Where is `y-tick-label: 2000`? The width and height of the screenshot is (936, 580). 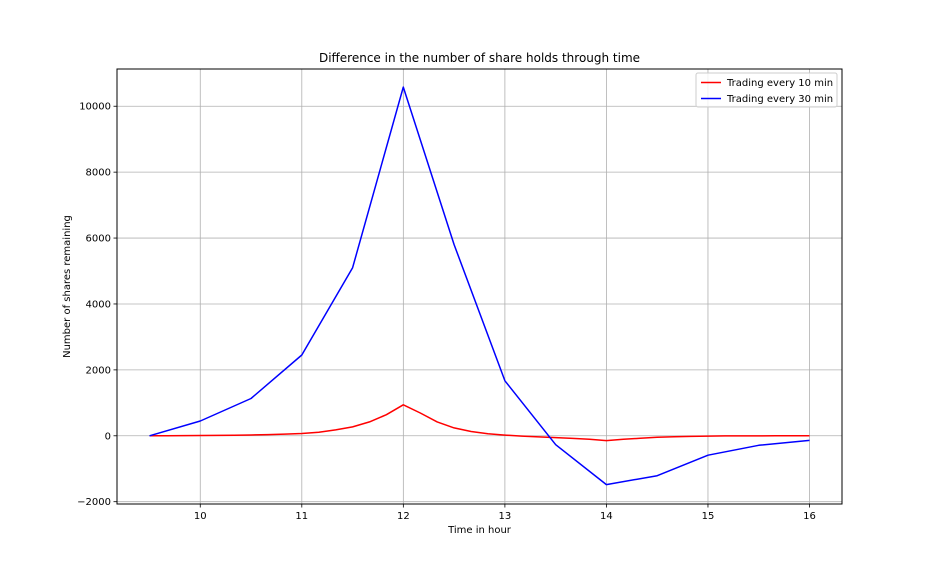
y-tick-label: 2000 is located at coordinates (98, 370).